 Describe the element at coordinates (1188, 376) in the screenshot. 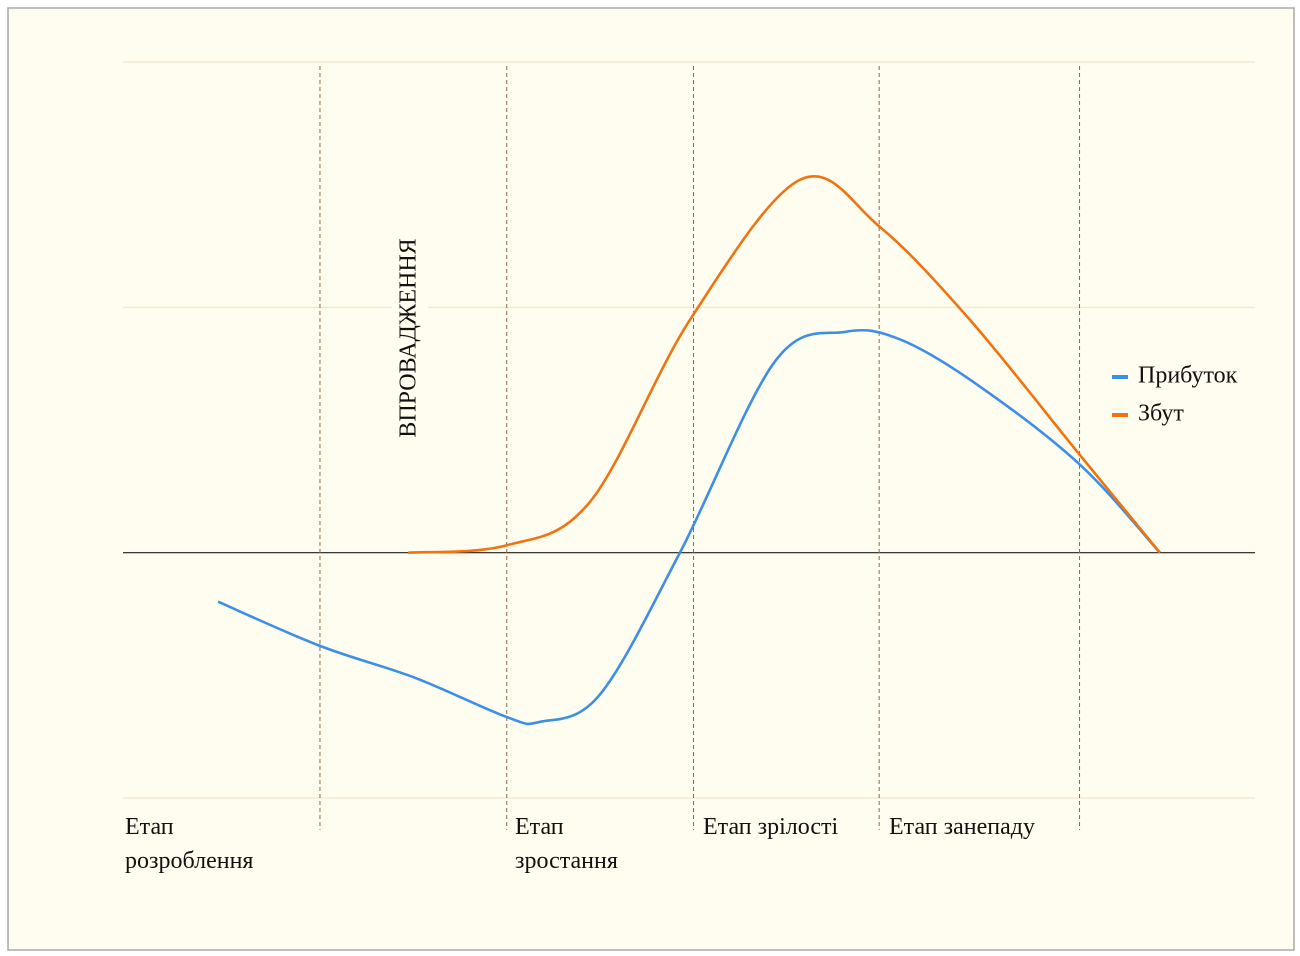

I see `legend-label: Прибуток` at that location.